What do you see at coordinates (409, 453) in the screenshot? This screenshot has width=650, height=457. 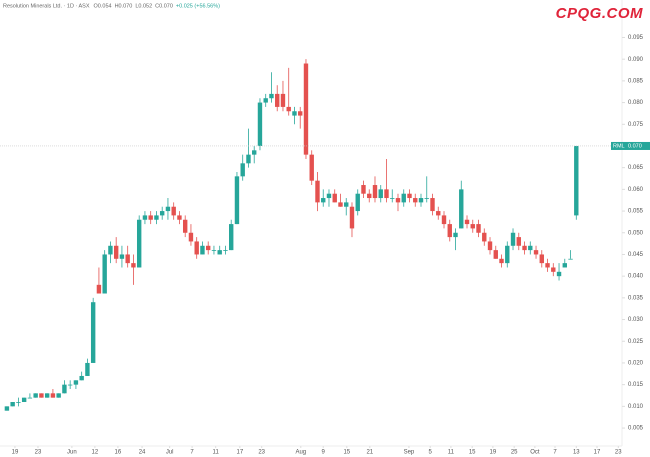 I see `x-tick-label: Sep` at bounding box center [409, 453].